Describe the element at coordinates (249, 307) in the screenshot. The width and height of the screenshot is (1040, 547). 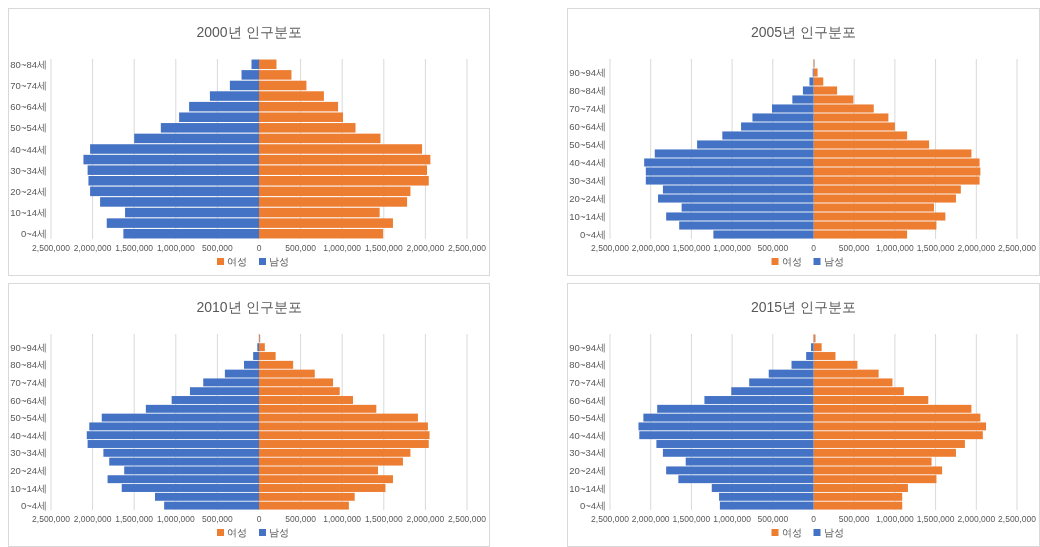
I see `chart-title: 2010년 인구분포` at that location.